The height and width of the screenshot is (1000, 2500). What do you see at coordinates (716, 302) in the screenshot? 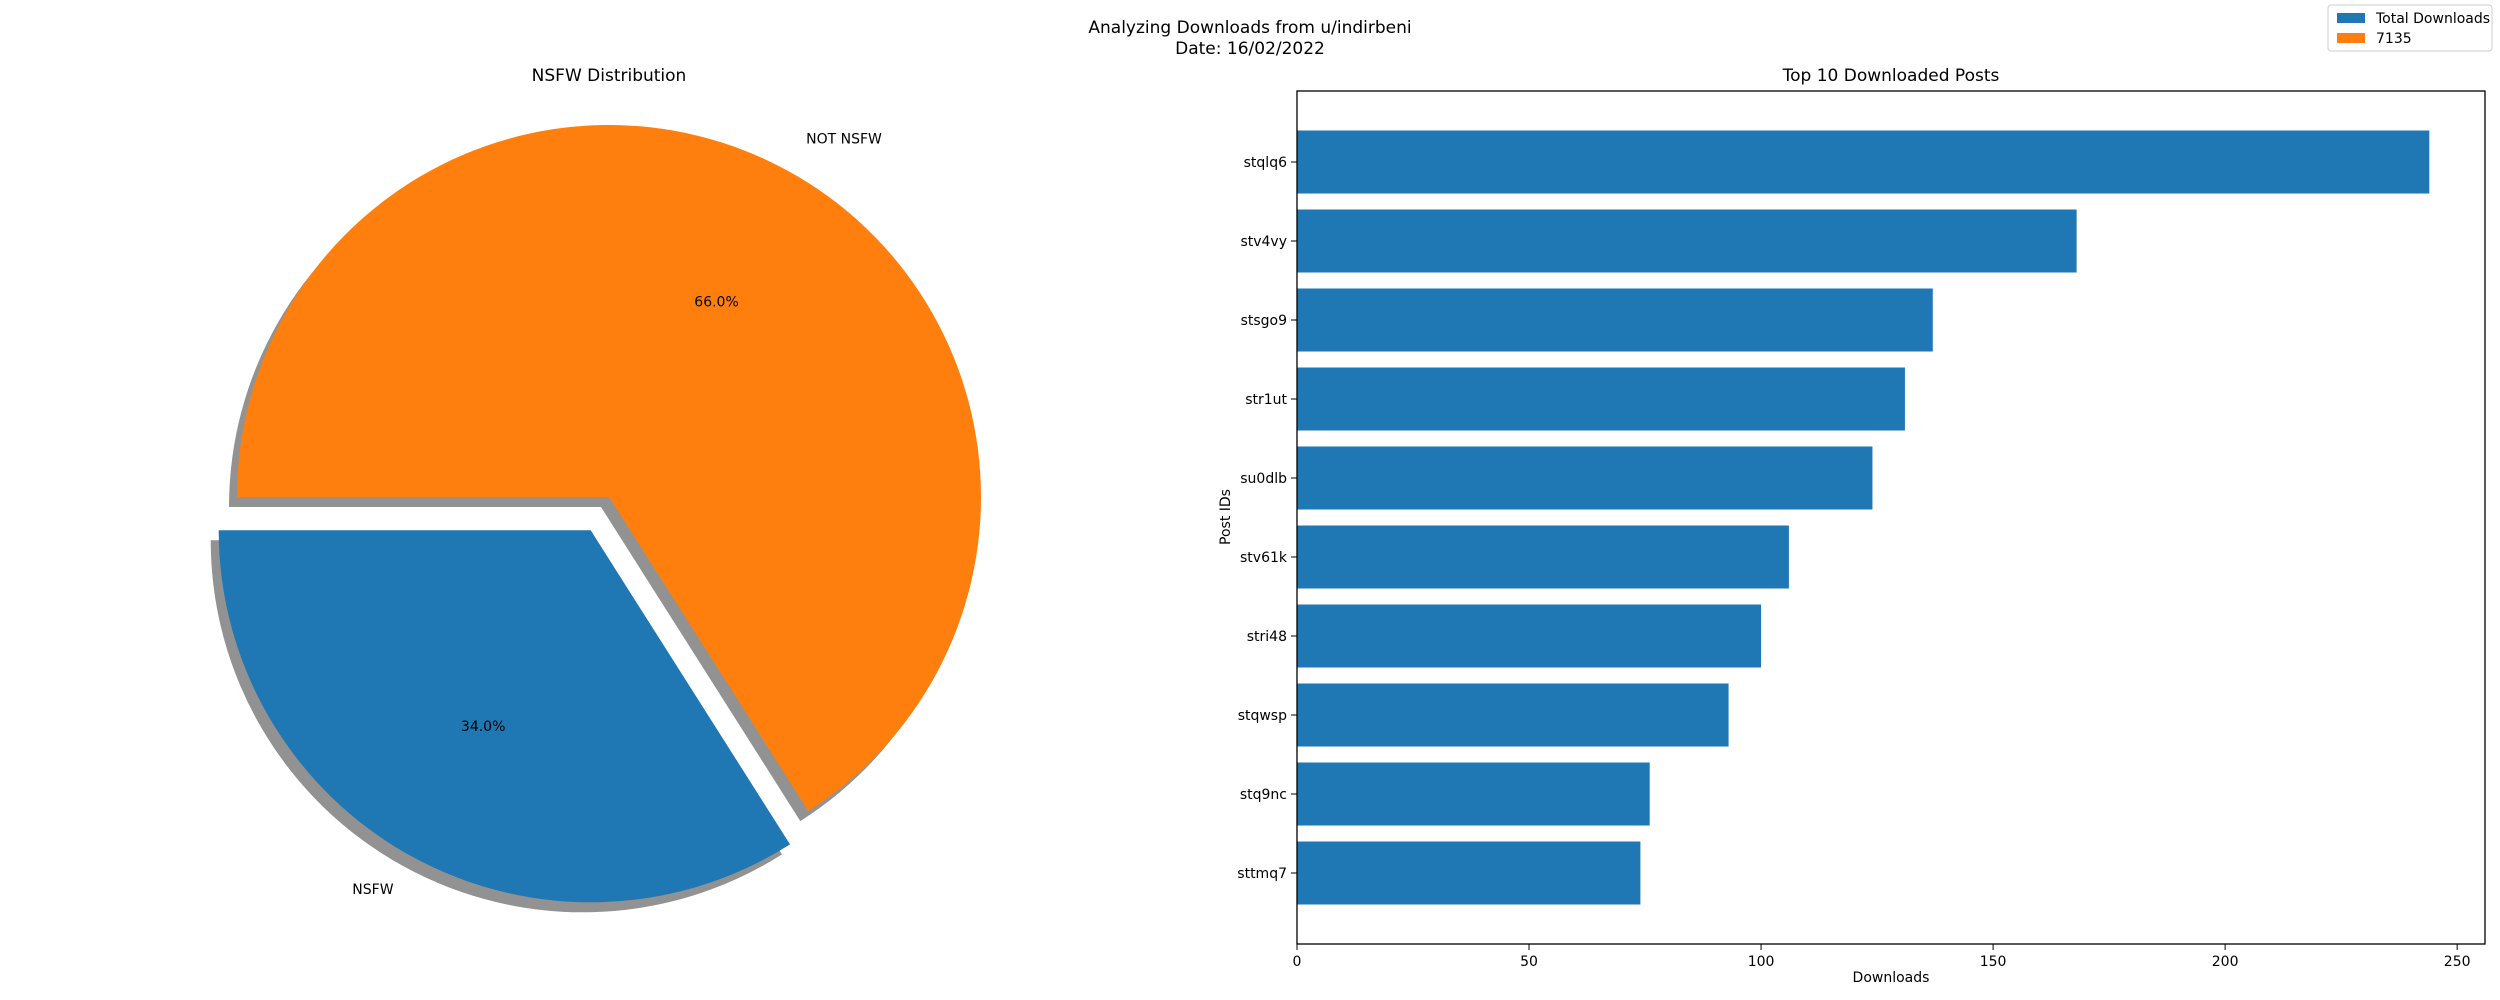
I see `pie-percent-not-nsfw: 66.0%` at bounding box center [716, 302].